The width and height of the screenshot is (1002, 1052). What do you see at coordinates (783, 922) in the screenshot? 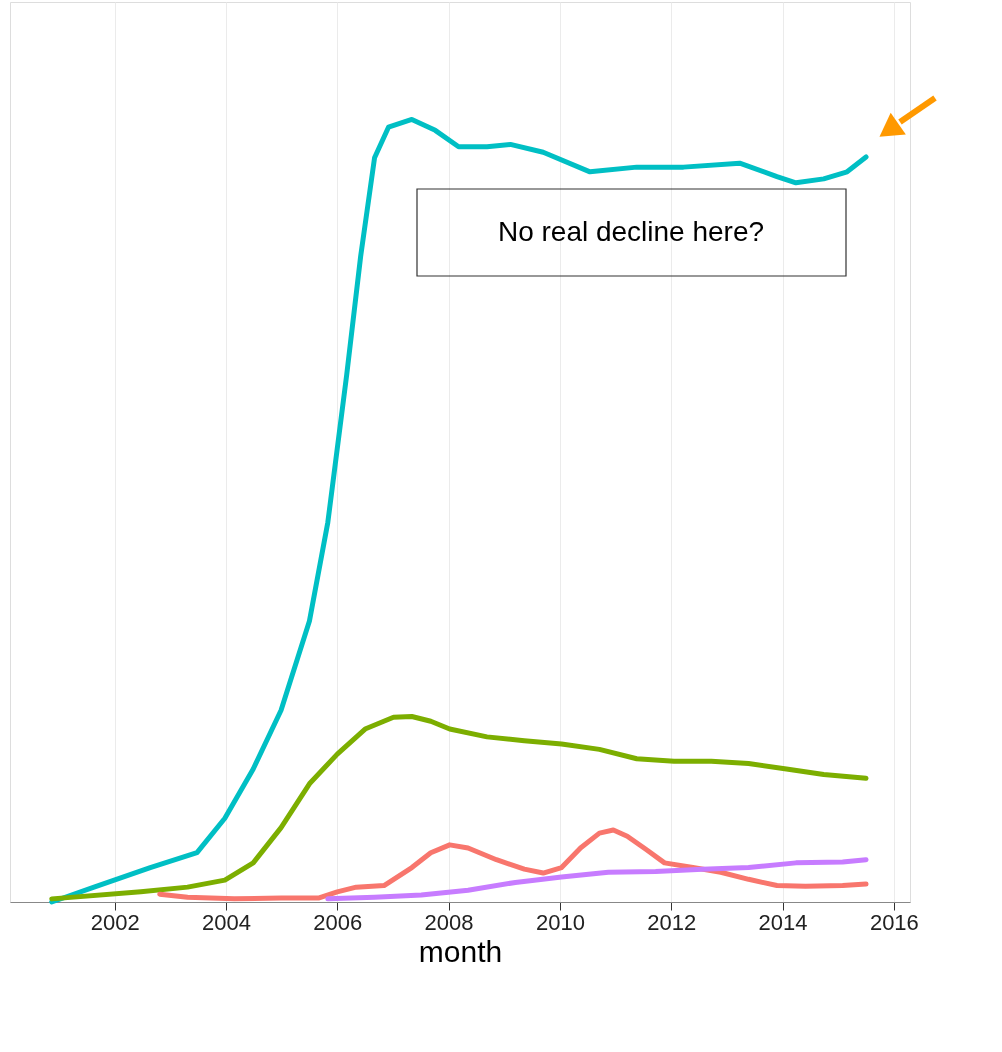
I see `x-tick-label: 2014` at bounding box center [783, 922].